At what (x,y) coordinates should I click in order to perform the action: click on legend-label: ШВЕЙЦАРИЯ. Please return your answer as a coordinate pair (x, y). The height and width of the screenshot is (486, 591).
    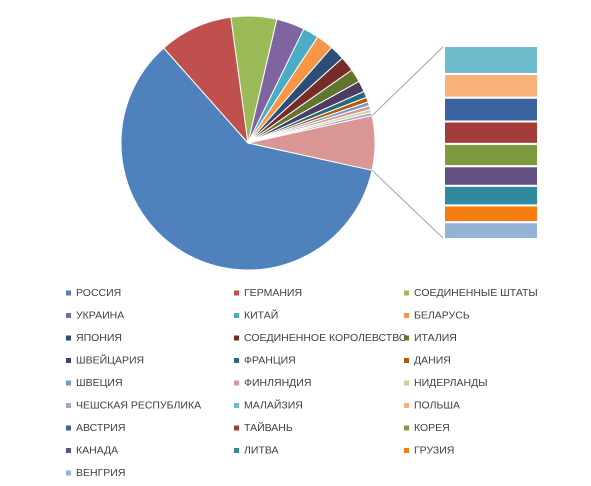
    Looking at the image, I should click on (110, 359).